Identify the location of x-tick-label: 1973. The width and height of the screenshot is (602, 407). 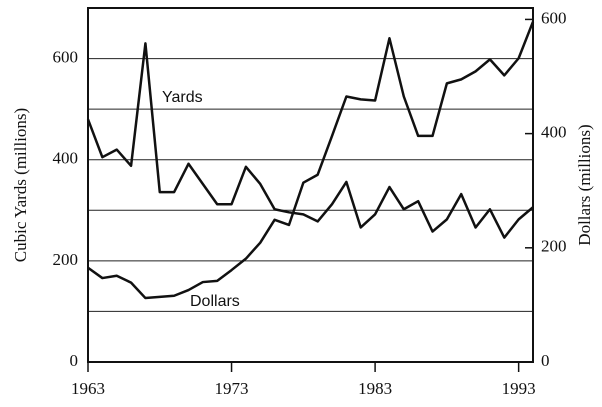
(232, 388).